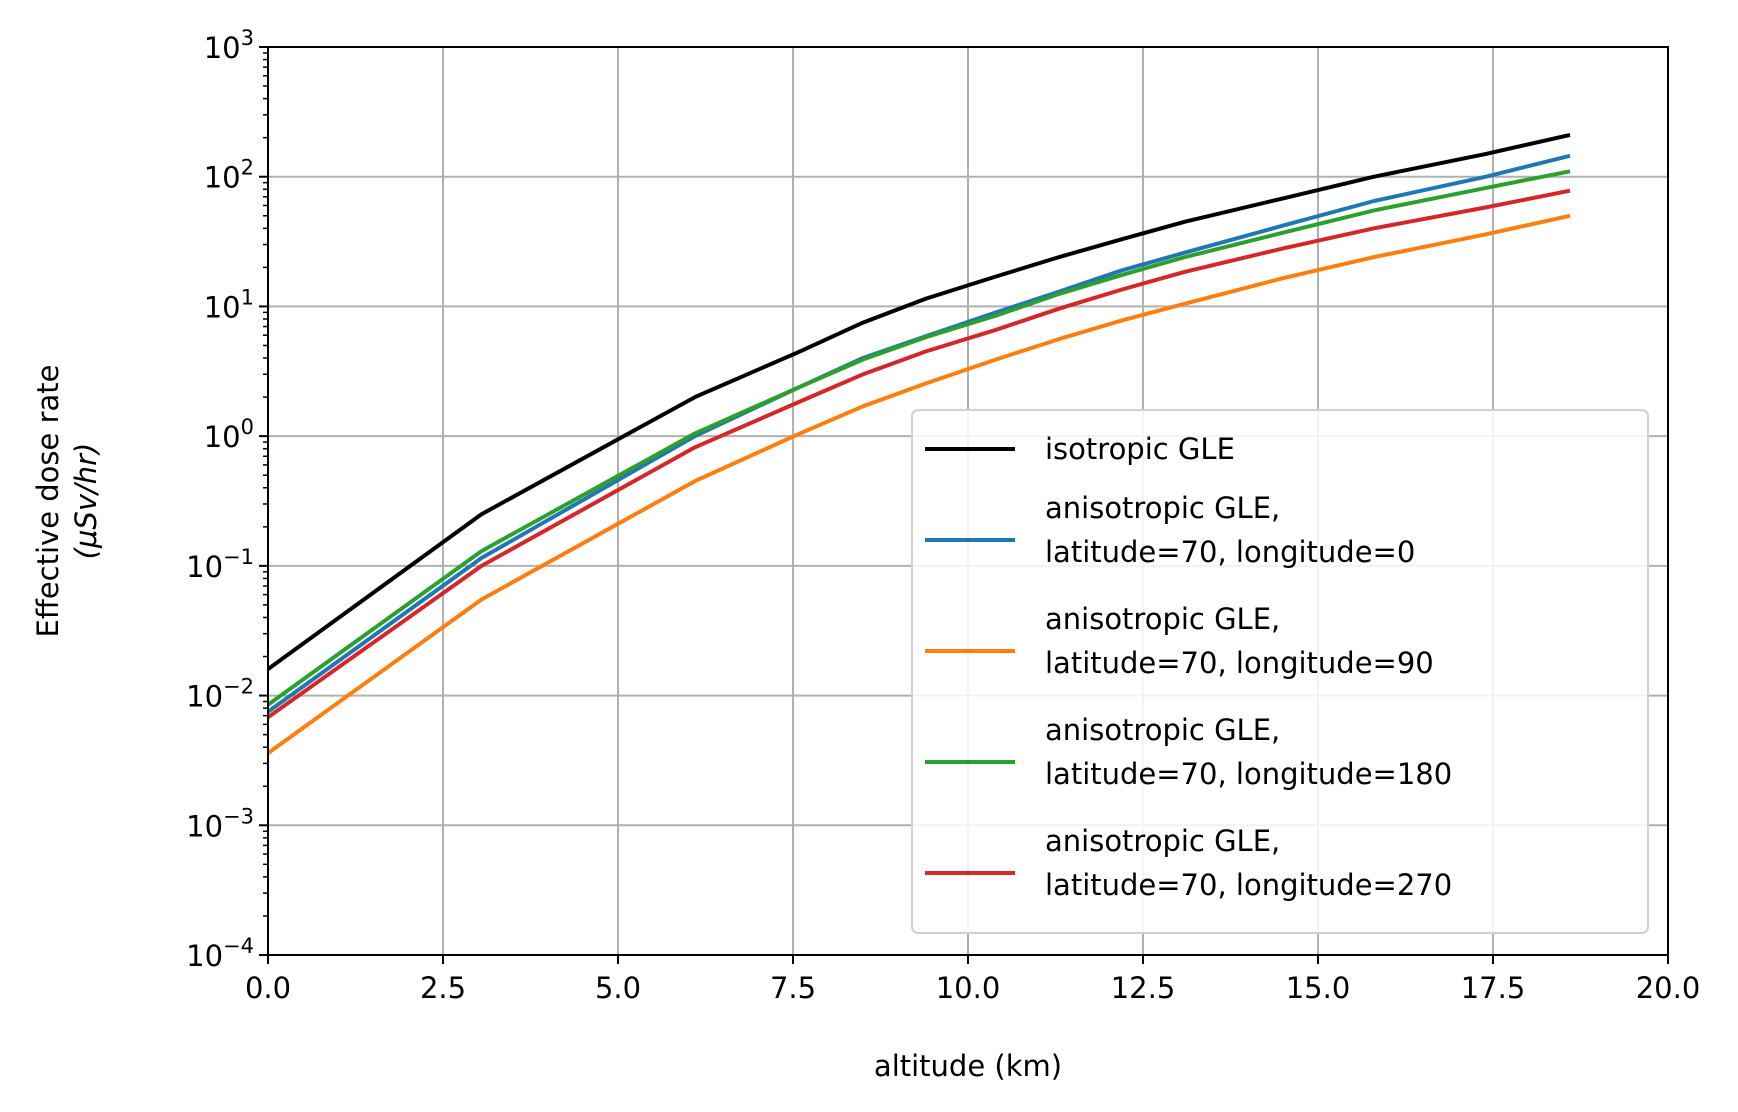 This screenshot has height=1112, width=1738. I want to click on x-tick-label: 12.5, so click(1143, 988).